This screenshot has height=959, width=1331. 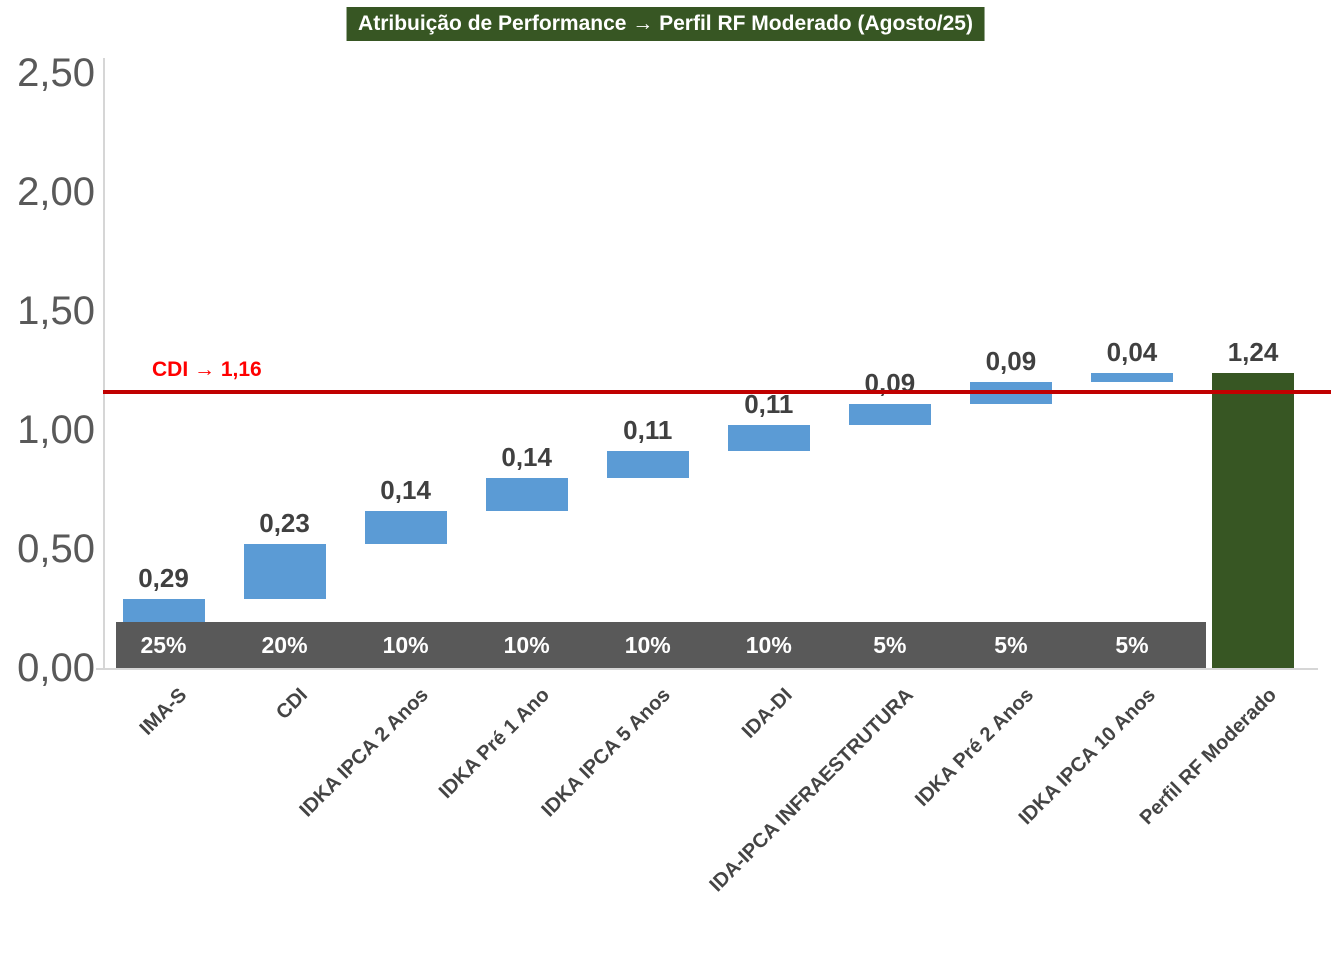 I want to click on bar-value-label: 0,29, so click(x=163, y=577).